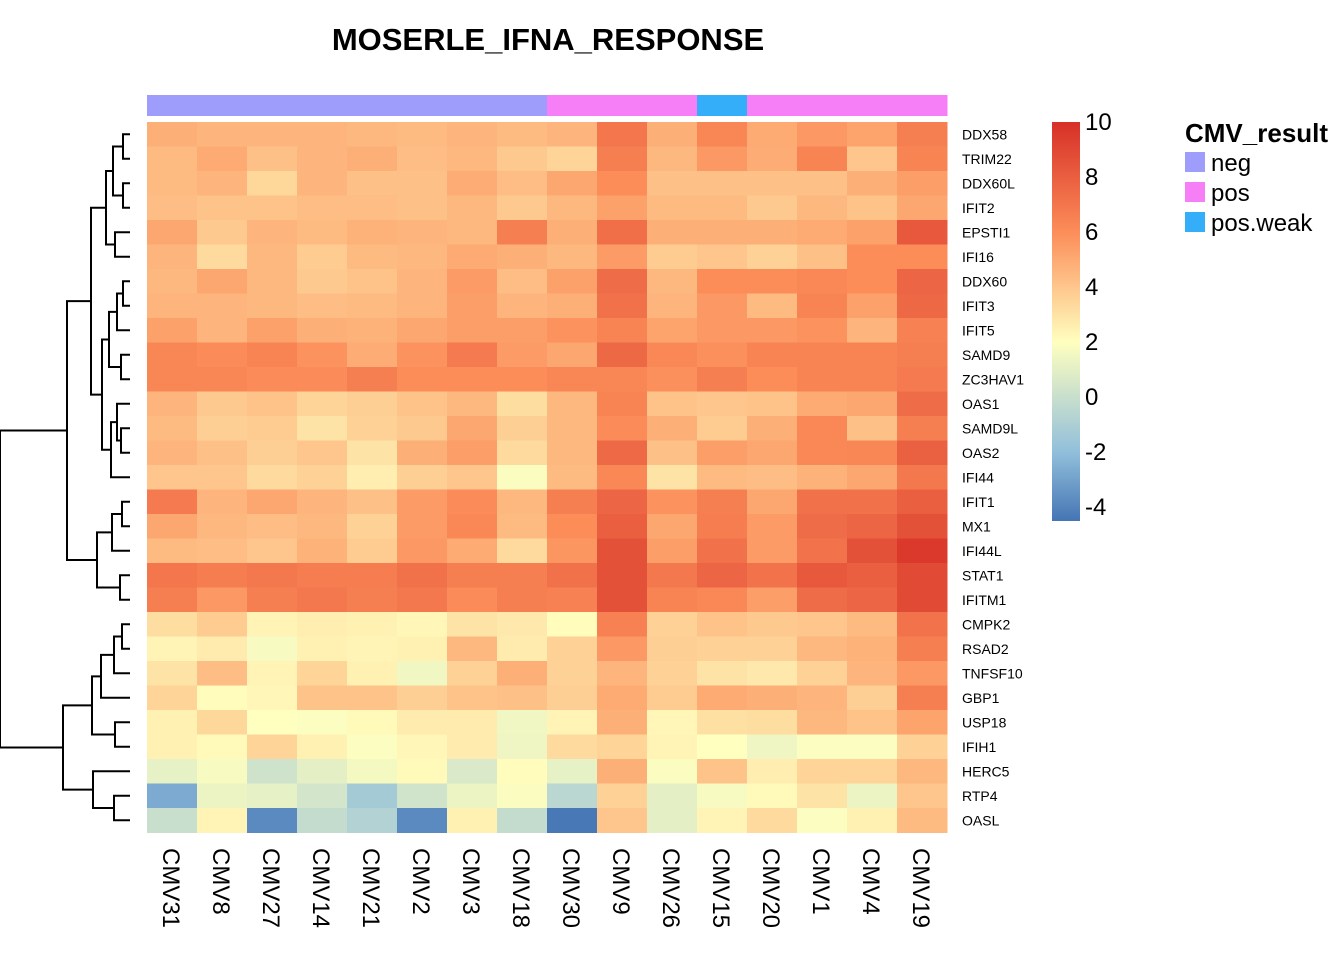 This screenshot has width=1344, height=960. Describe the element at coordinates (984, 600) in the screenshot. I see `row-label: IFITM1` at that location.